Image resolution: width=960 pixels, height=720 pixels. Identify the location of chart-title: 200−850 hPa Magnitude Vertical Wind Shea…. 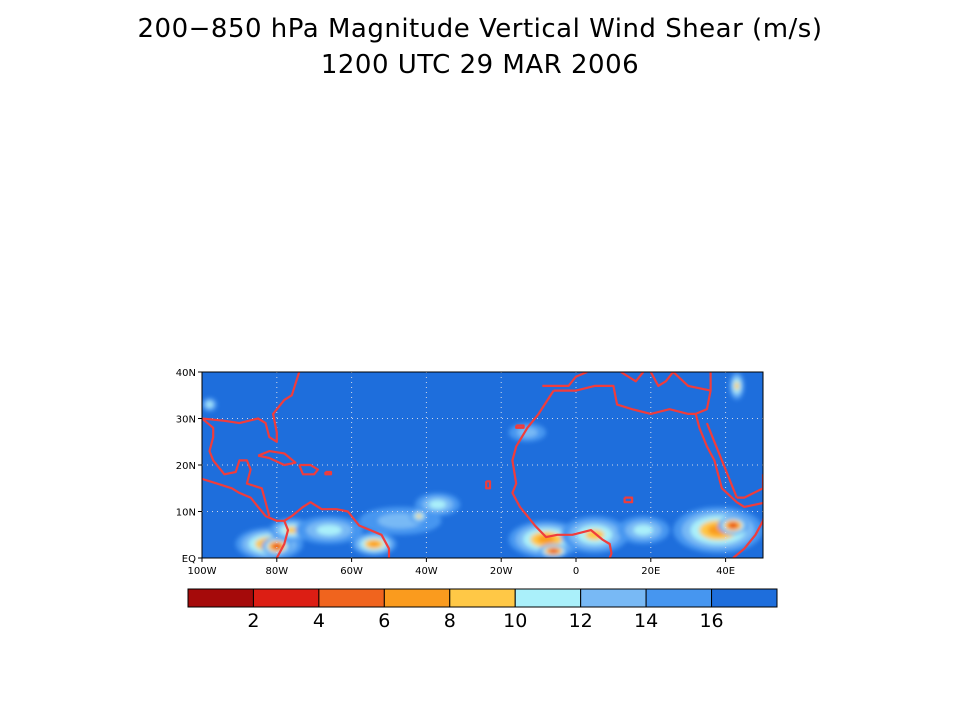
(480, 29).